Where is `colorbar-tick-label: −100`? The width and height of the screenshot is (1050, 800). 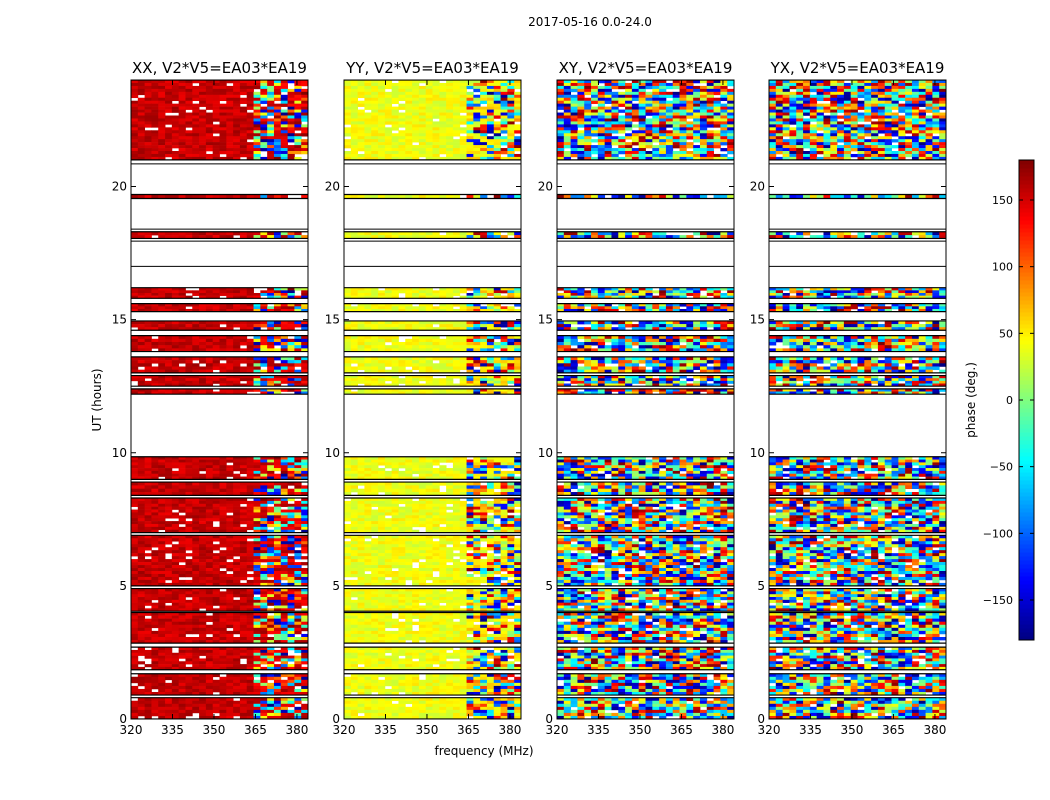 colorbar-tick-label: −100 is located at coordinates (998, 533).